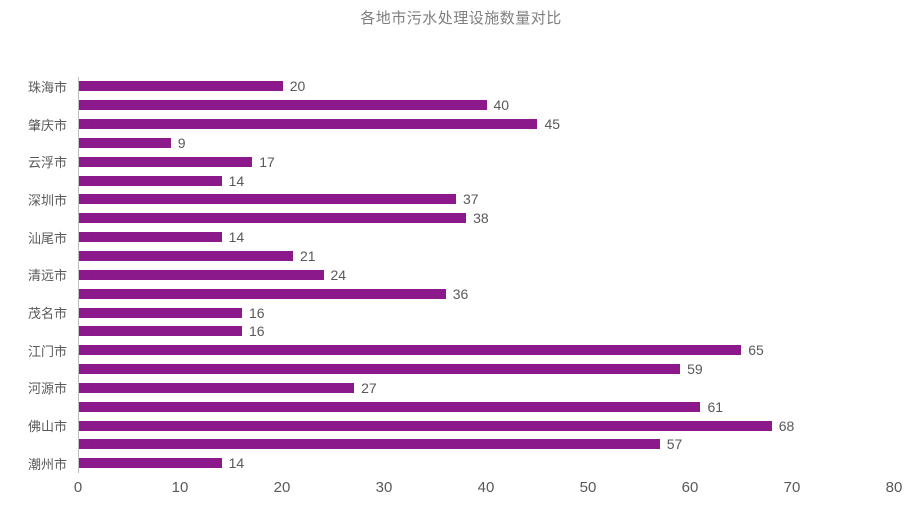 The width and height of the screenshot is (922, 513). I want to click on bar-value-label: 24, so click(338, 274).